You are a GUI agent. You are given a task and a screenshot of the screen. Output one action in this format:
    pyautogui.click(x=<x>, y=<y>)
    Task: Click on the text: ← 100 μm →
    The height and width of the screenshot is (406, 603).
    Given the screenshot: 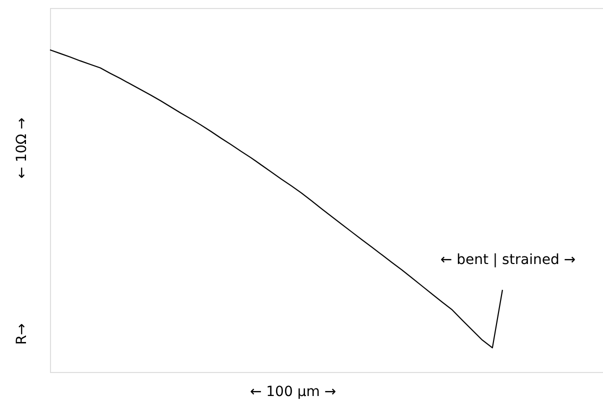 What is the action you would take?
    pyautogui.click(x=293, y=392)
    